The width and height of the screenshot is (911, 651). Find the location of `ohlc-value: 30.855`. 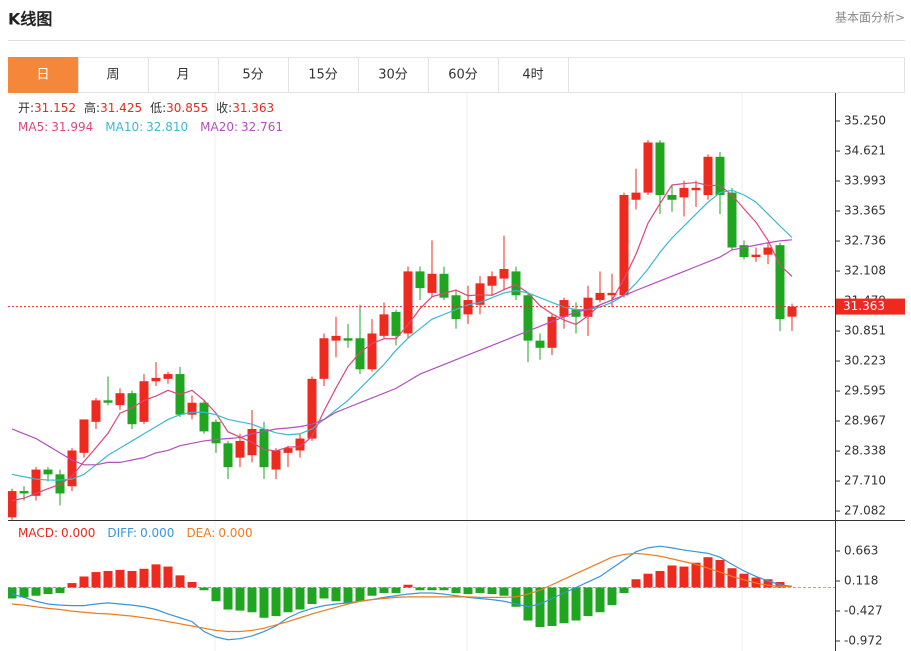

ohlc-value: 30.855 is located at coordinates (187, 108).